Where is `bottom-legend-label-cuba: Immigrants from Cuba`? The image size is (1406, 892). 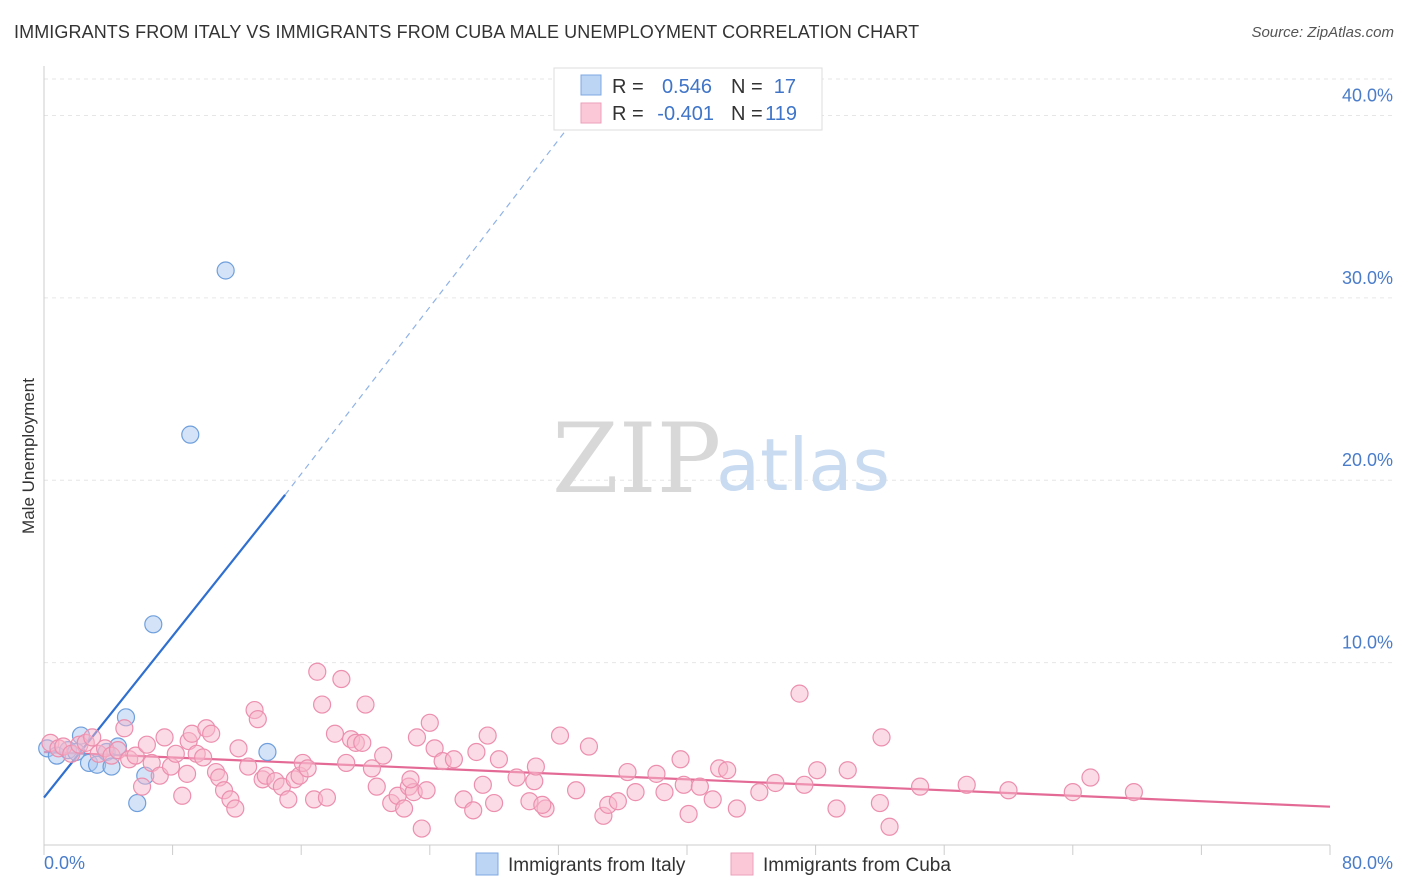
bottom-legend-label-cuba: Immigrants from Cuba is located at coordinates (857, 865).